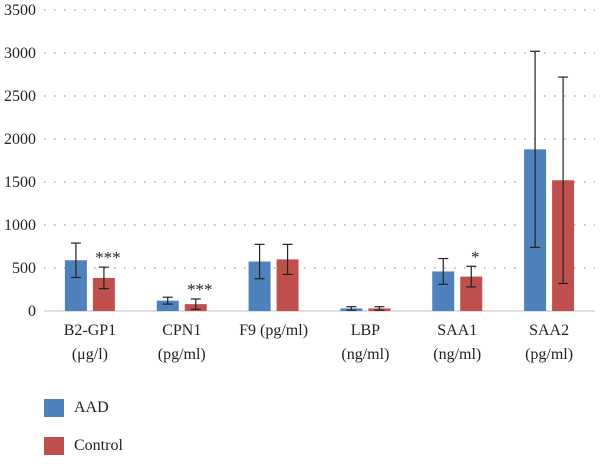  Describe the element at coordinates (181, 330) in the screenshot. I see `x-tick-label: CPN1` at that location.